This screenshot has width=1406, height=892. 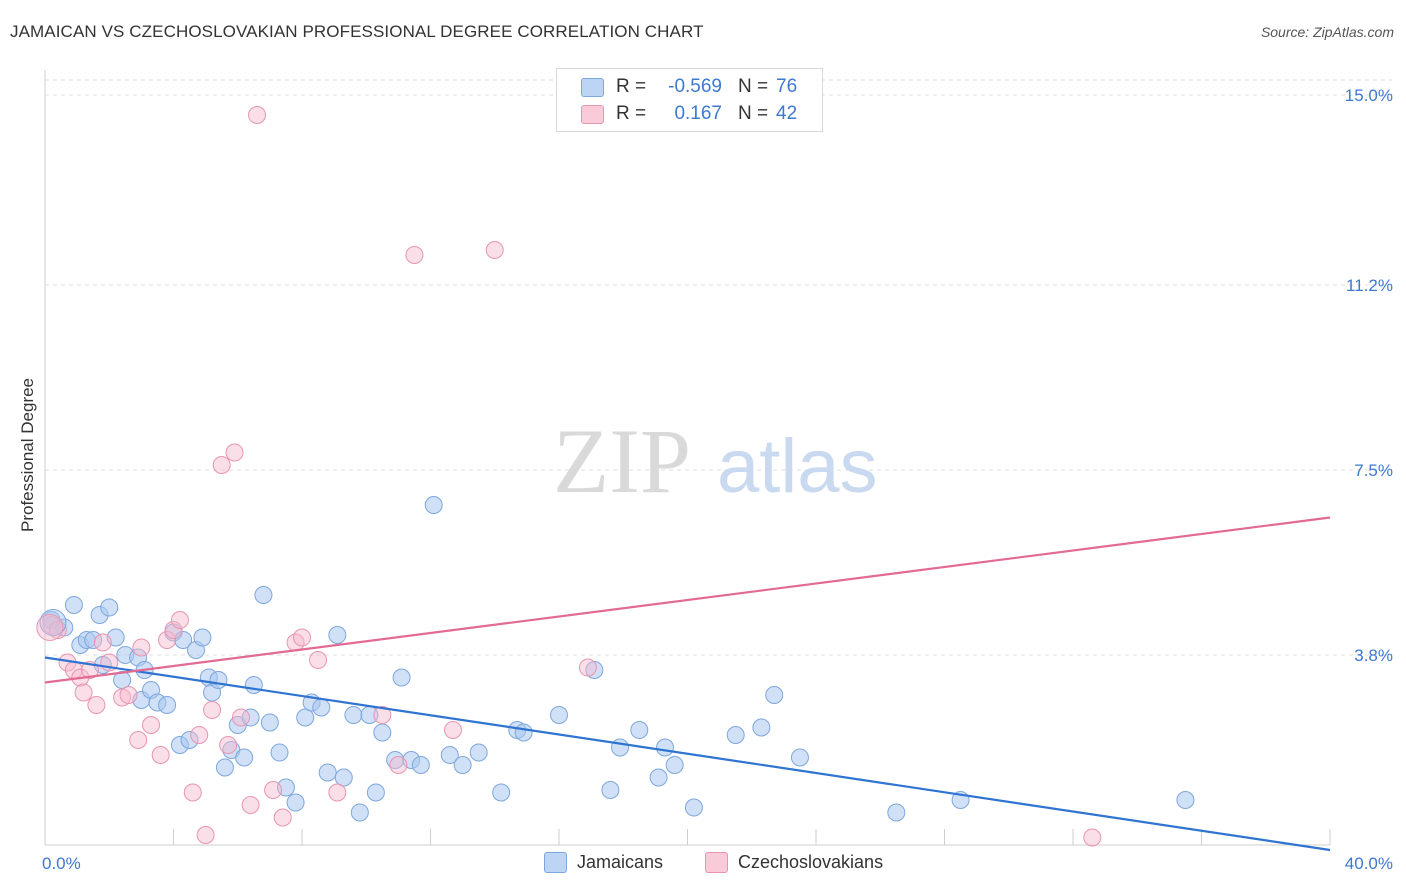 What do you see at coordinates (698, 113) in the screenshot?
I see `r-value: 0.167` at bounding box center [698, 113].